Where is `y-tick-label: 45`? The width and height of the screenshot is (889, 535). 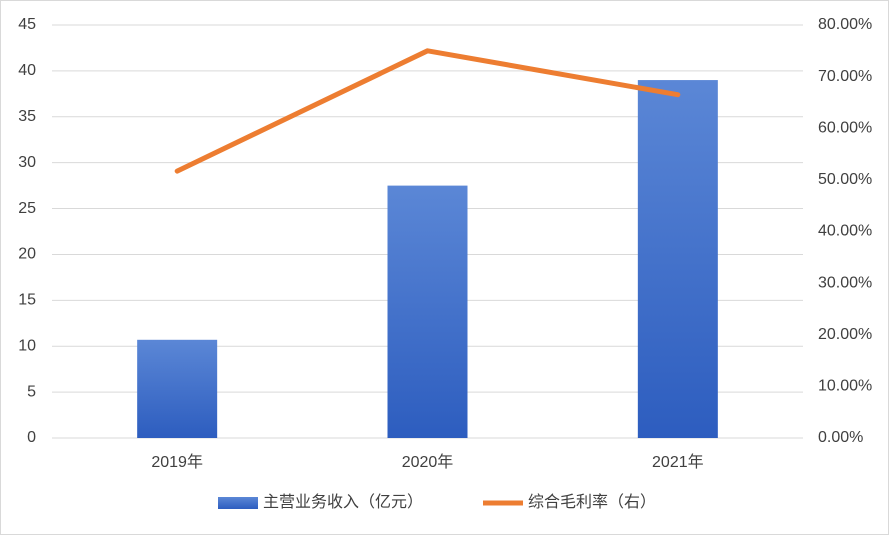 y-tick-label: 45 is located at coordinates (27, 24).